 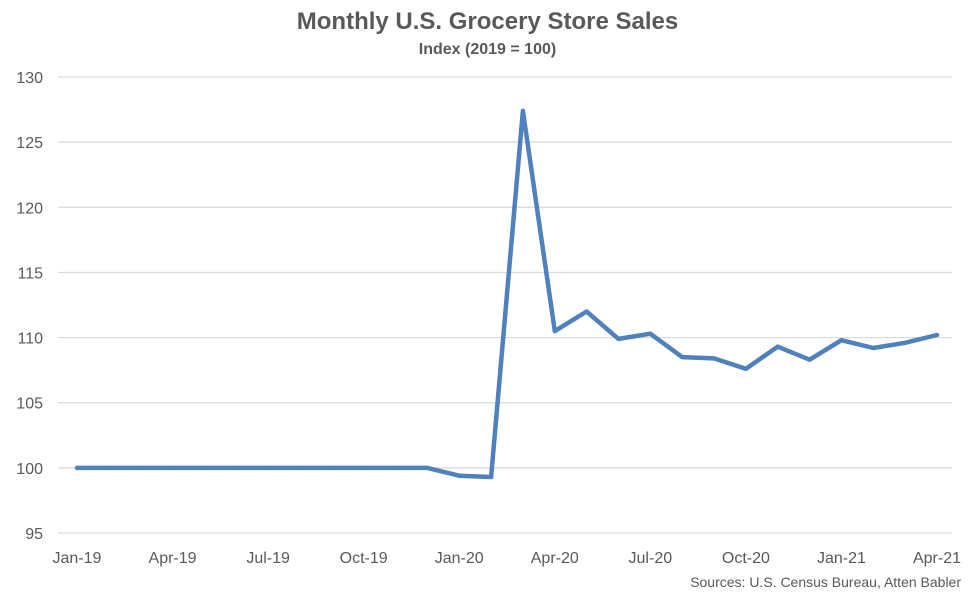 I want to click on y-tick-label: 95, so click(x=34, y=534).